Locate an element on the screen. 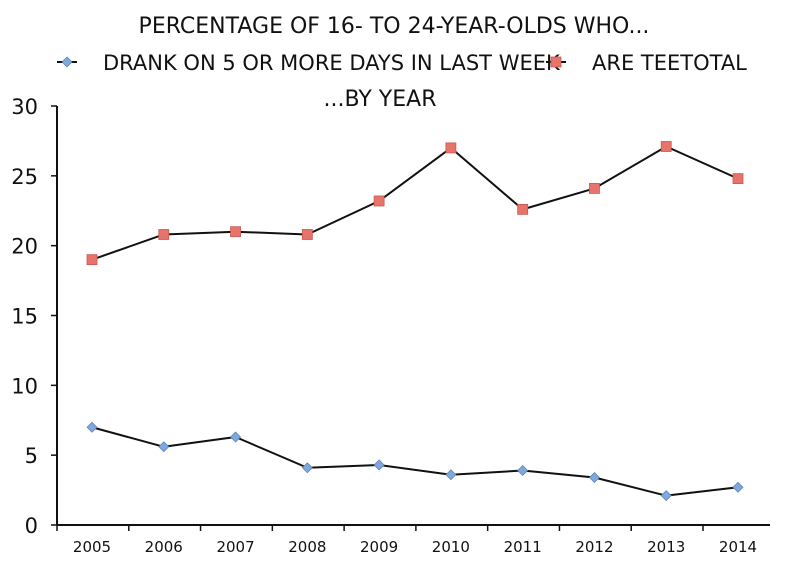 The width and height of the screenshot is (788, 563). x-tick-label: 2006 is located at coordinates (164, 547).